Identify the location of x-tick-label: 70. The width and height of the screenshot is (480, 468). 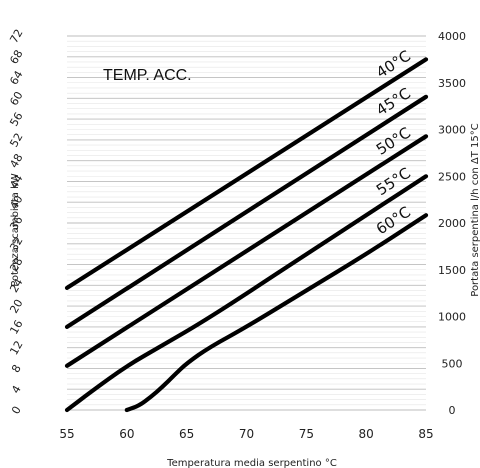
(246, 434).